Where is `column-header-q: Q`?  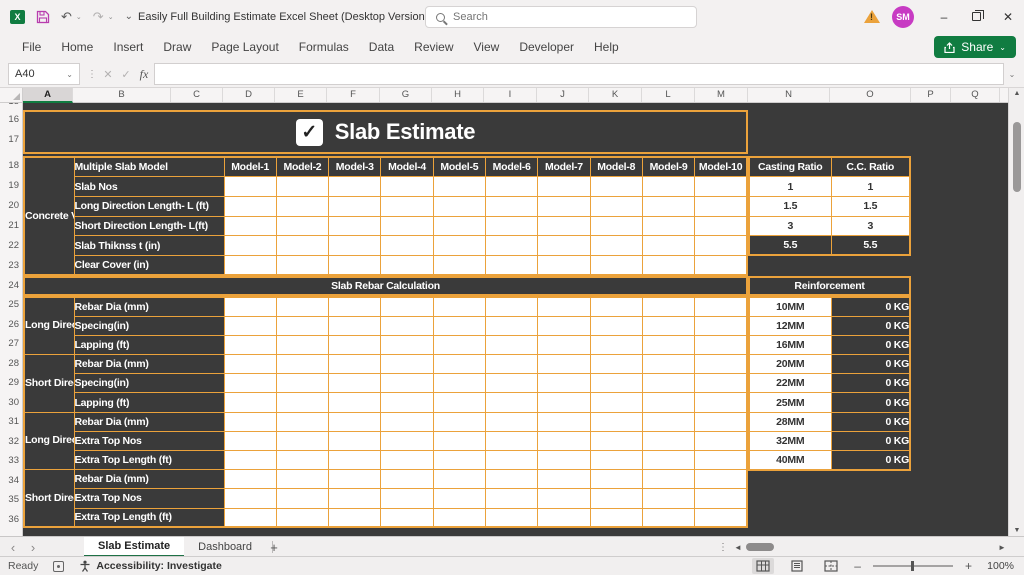 column-header-q: Q is located at coordinates (975, 95).